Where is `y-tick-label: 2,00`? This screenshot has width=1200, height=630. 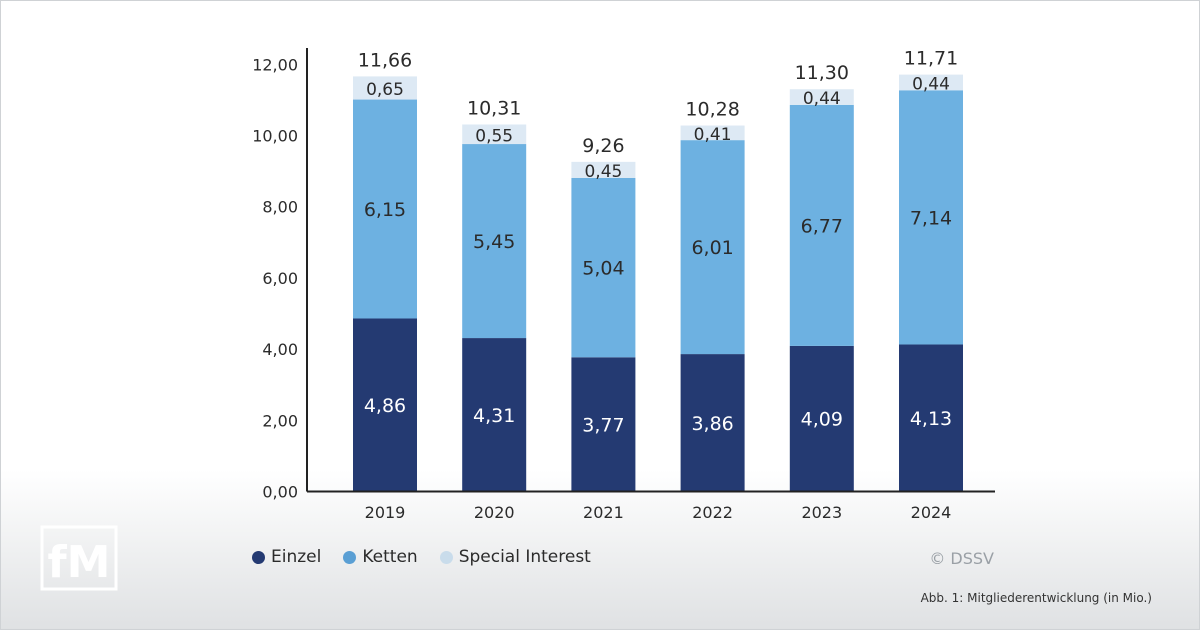 y-tick-label: 2,00 is located at coordinates (280, 420).